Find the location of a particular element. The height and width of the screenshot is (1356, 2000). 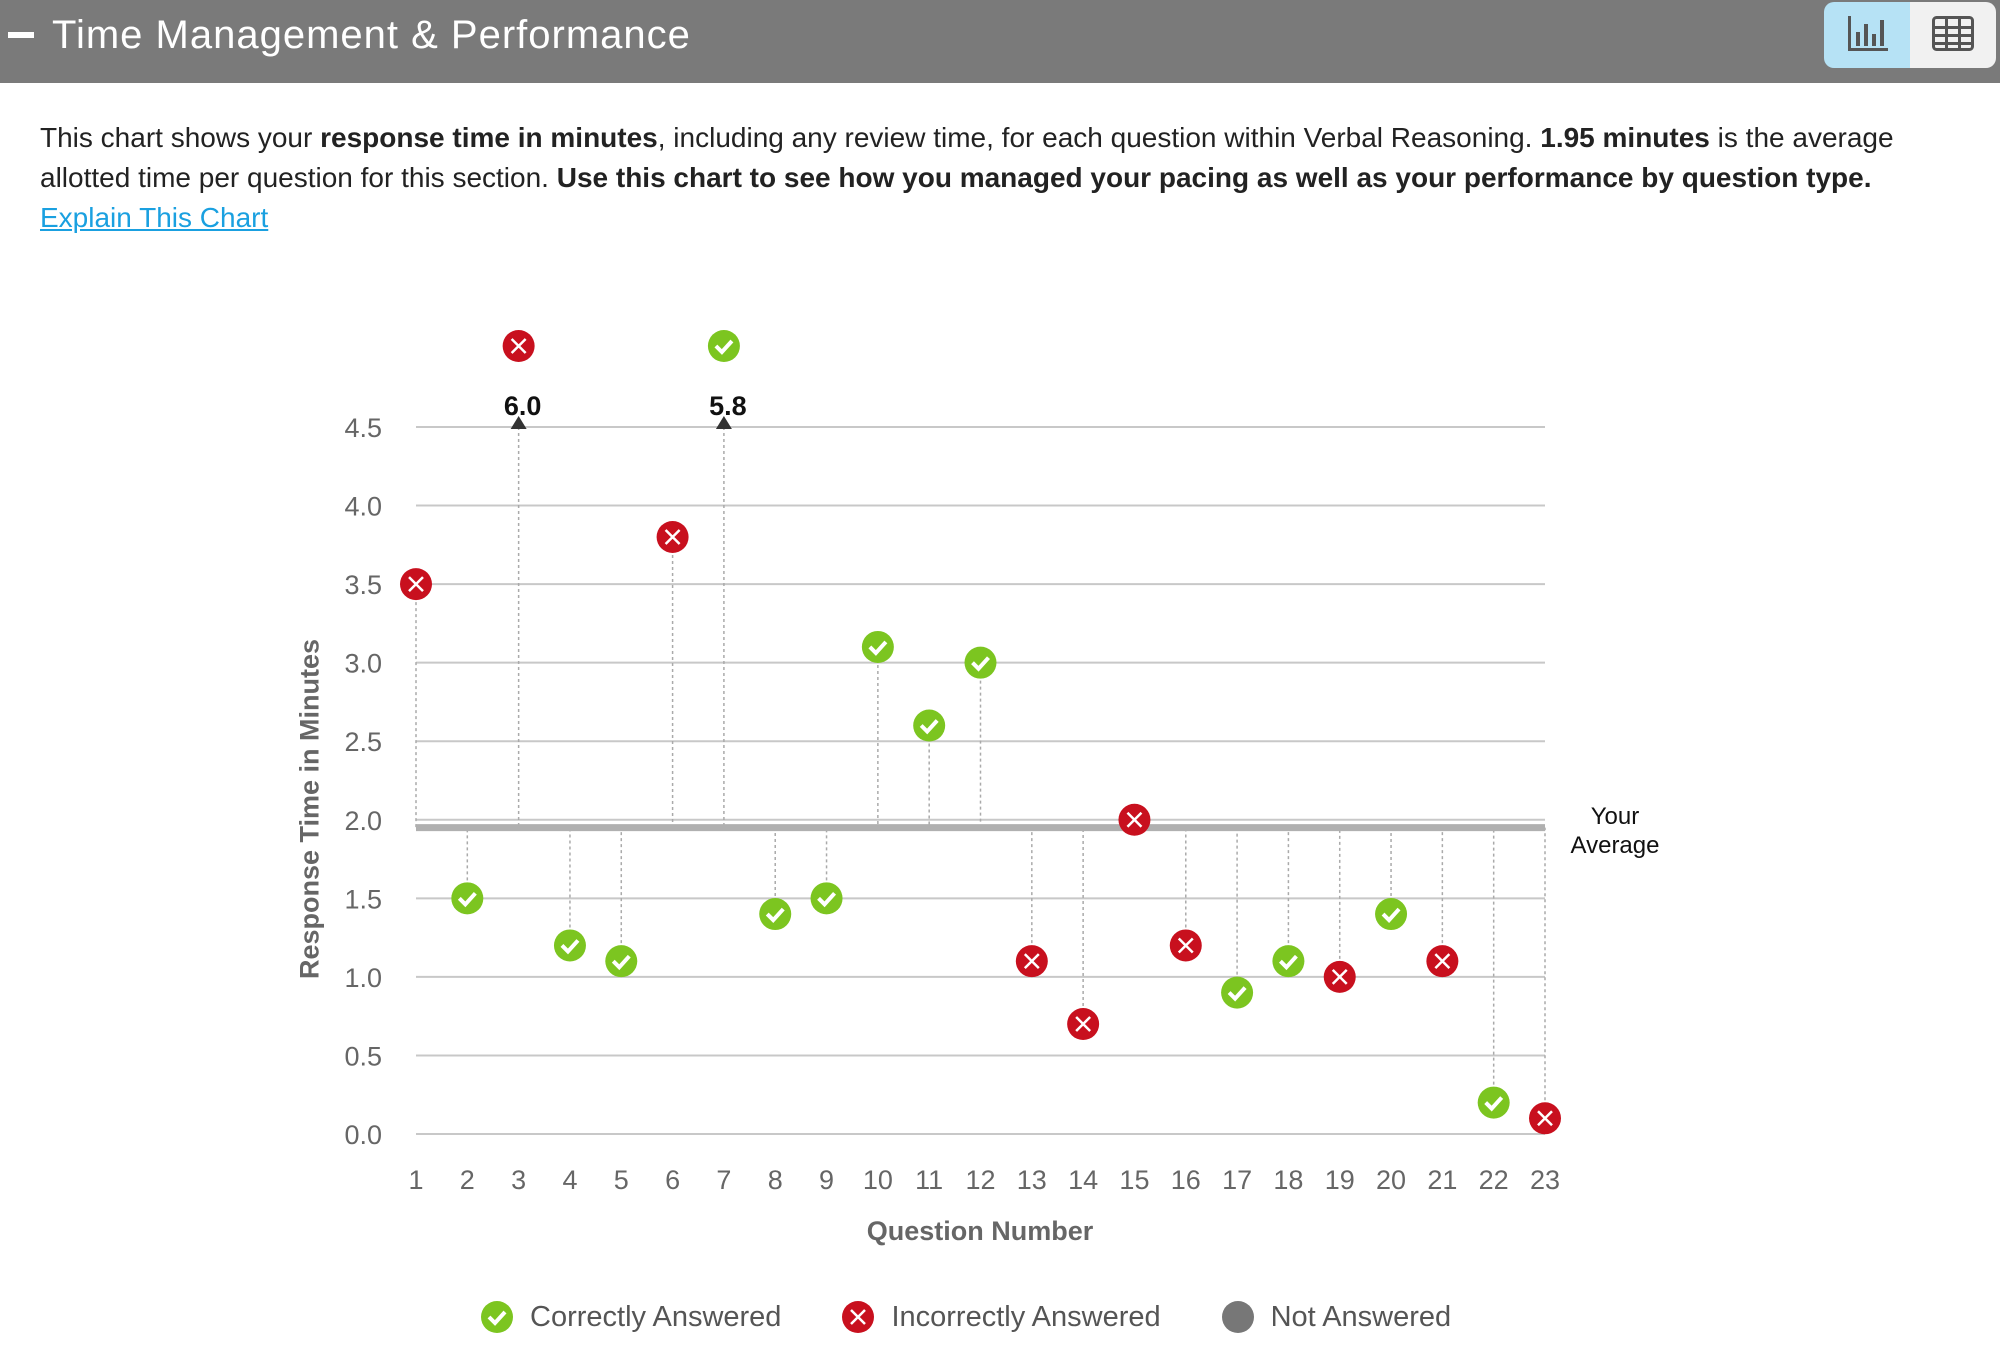

bar-chart-icon is located at coordinates (1868, 33).